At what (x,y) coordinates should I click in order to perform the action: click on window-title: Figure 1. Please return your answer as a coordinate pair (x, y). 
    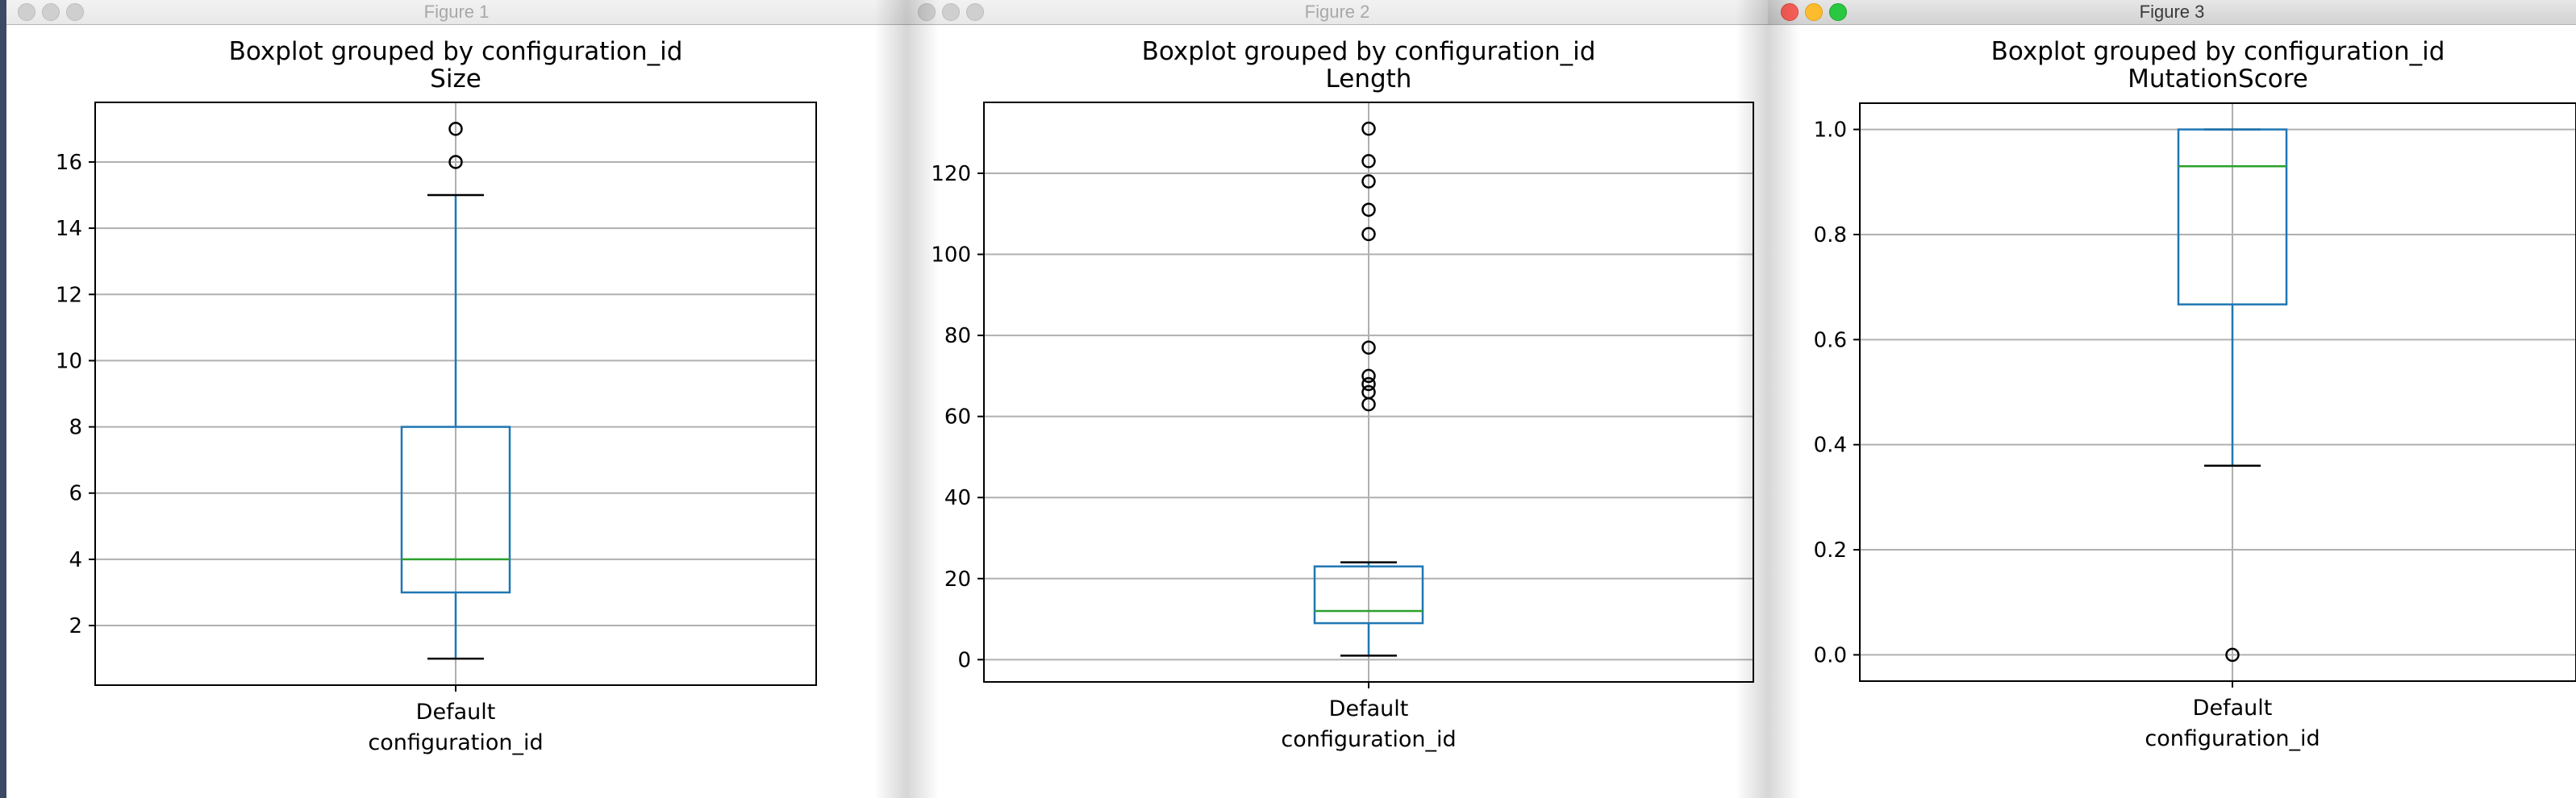
    Looking at the image, I should click on (456, 12).